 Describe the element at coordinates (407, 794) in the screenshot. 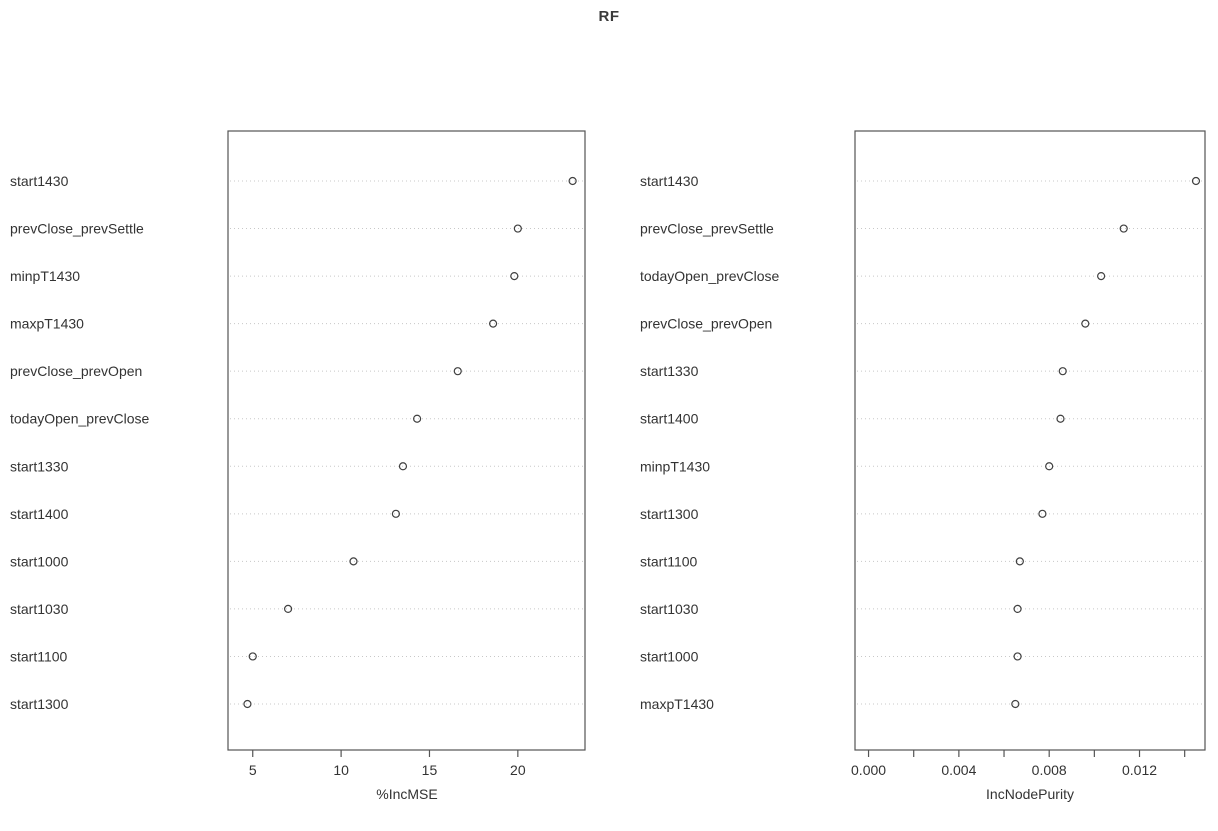

I see `xaxis-label-incmse: %IncMSE` at that location.